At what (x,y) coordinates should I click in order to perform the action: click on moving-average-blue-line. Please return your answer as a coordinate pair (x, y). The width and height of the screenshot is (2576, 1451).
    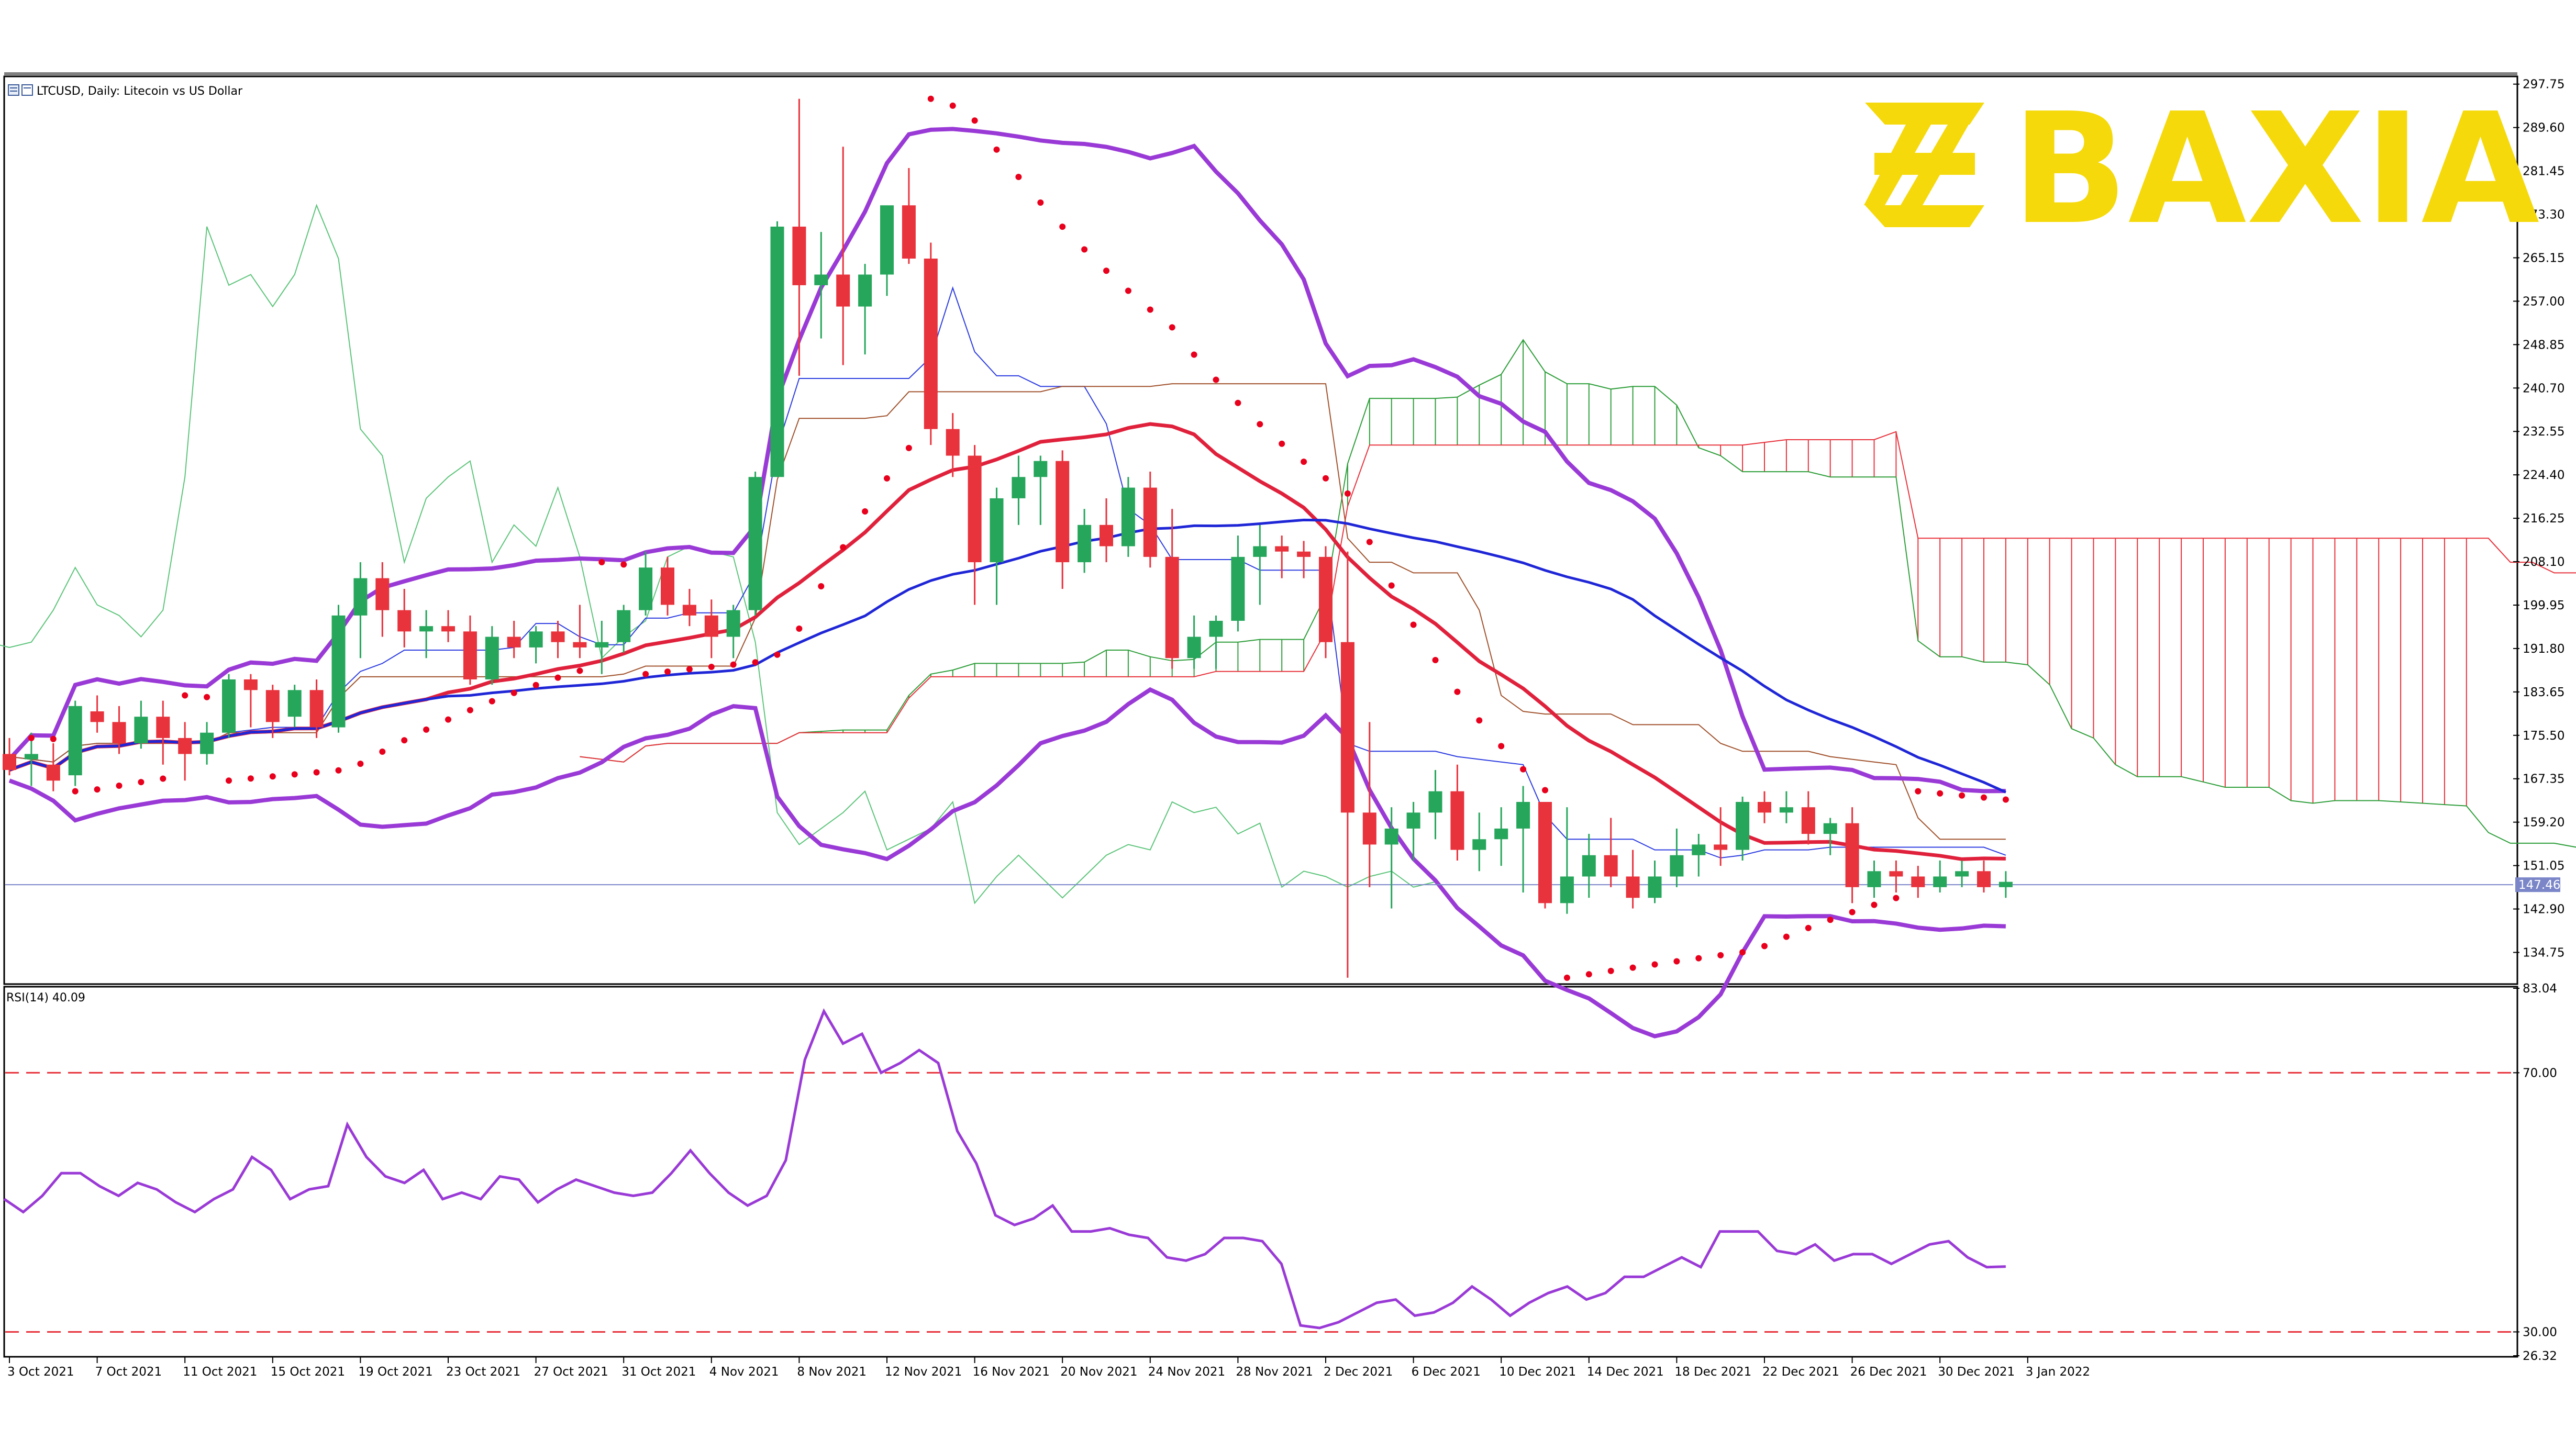
    Looking at the image, I should click on (1007, 656).